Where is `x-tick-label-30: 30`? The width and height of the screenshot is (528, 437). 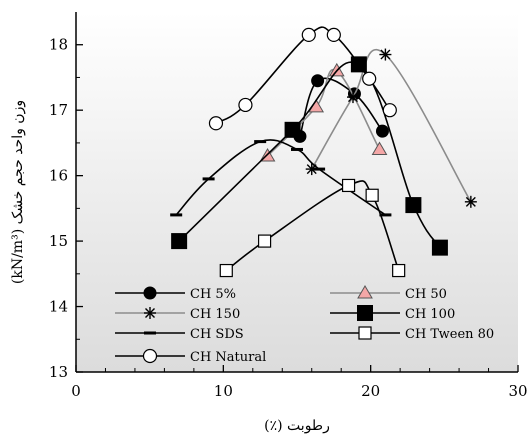
x-tick-label-30: 30 is located at coordinates (517, 391).